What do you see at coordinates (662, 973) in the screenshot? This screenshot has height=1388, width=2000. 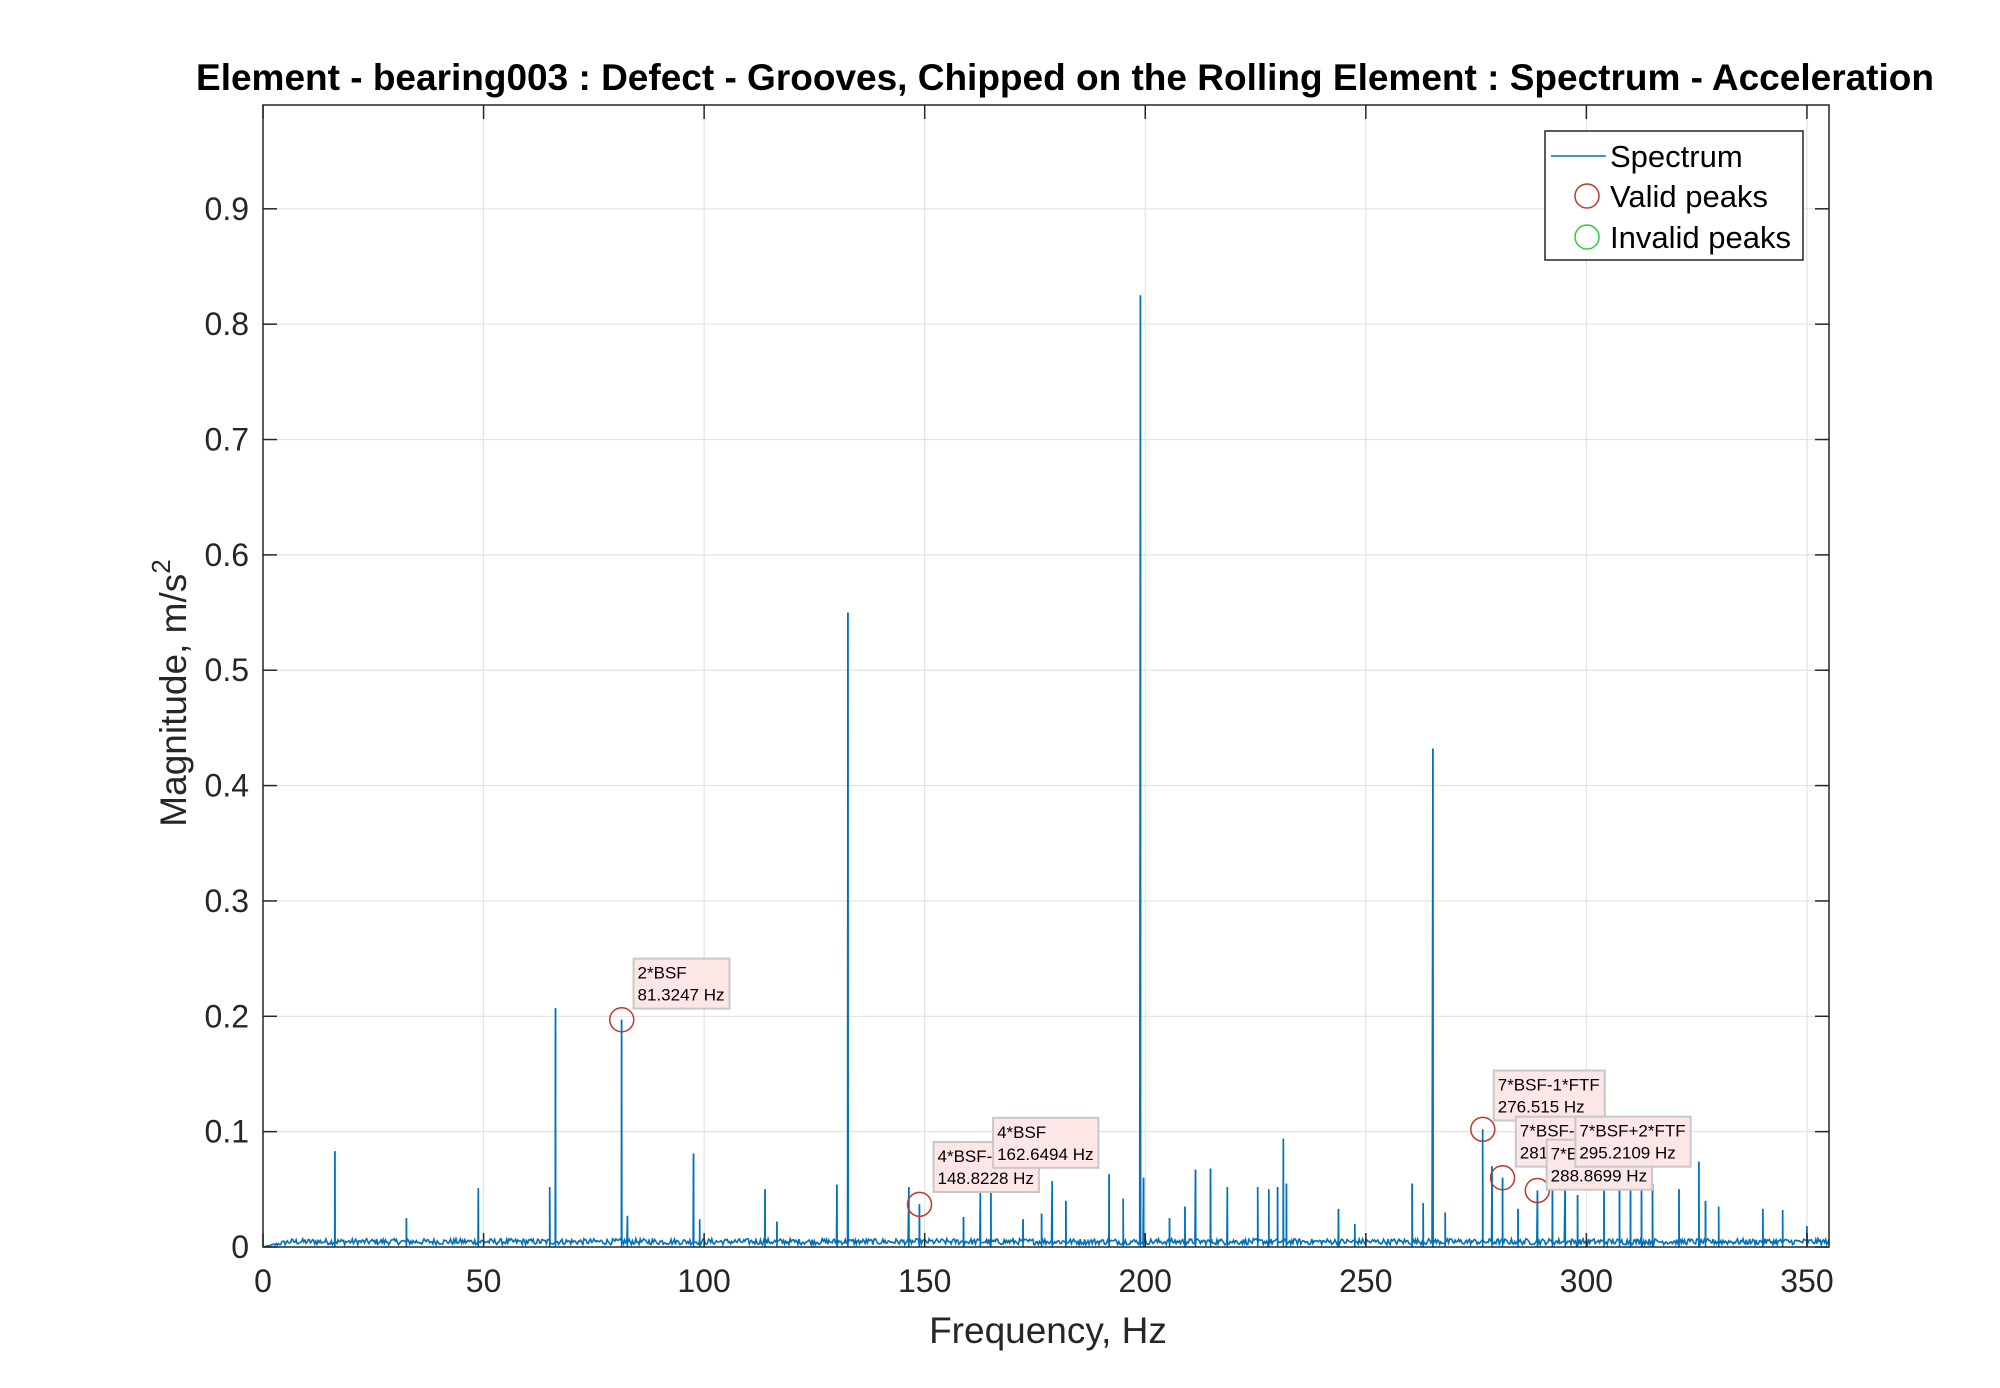 I see `peak-annotation-label: 2*BSF` at bounding box center [662, 973].